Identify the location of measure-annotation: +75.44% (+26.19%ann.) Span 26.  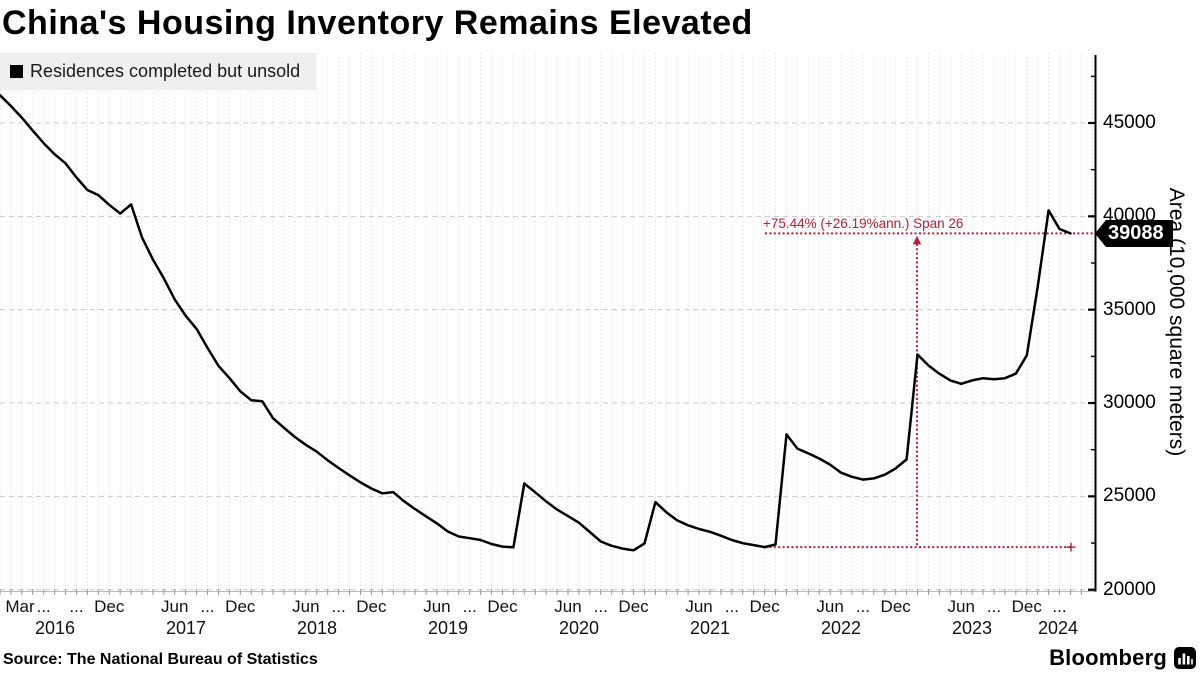
(863, 223).